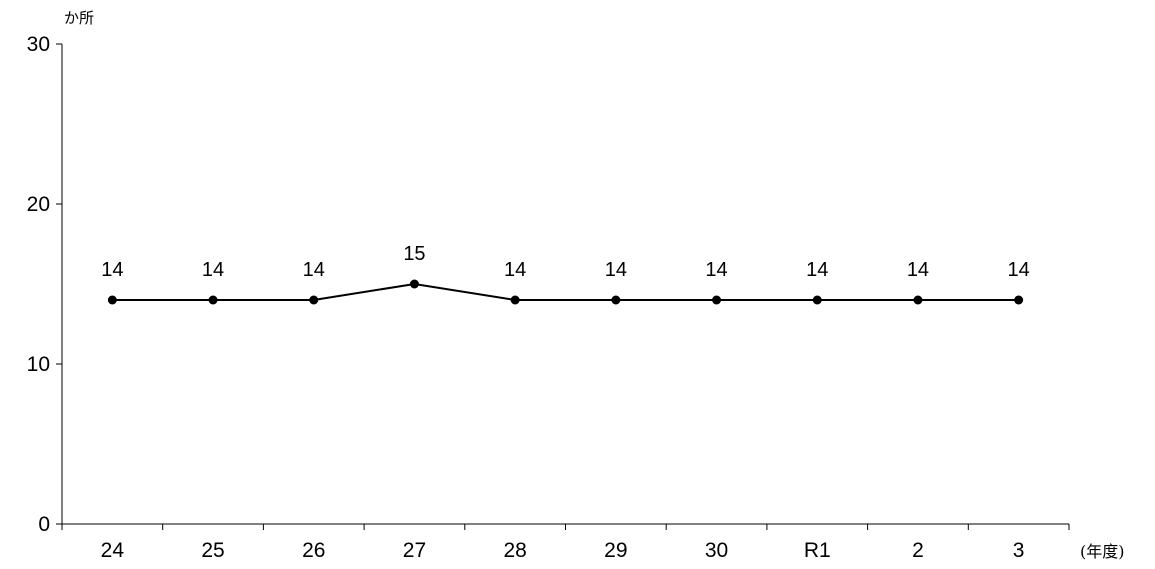  I want to click on series-line, so click(565, 291).